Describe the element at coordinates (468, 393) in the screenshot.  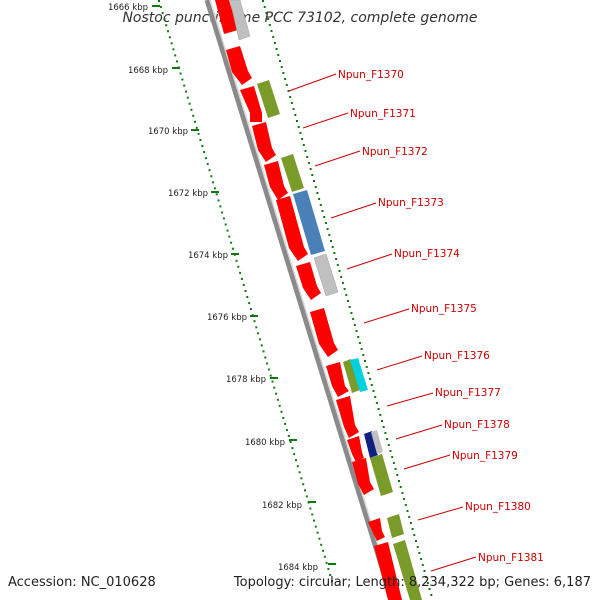
I see `gene-label: Npun_F1377` at that location.